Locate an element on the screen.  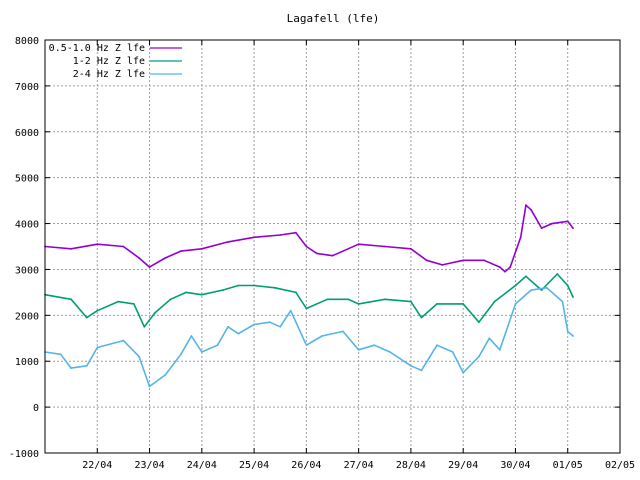
legend-entry-1: 1-2 Hz Z lfe is located at coordinates (127, 61).